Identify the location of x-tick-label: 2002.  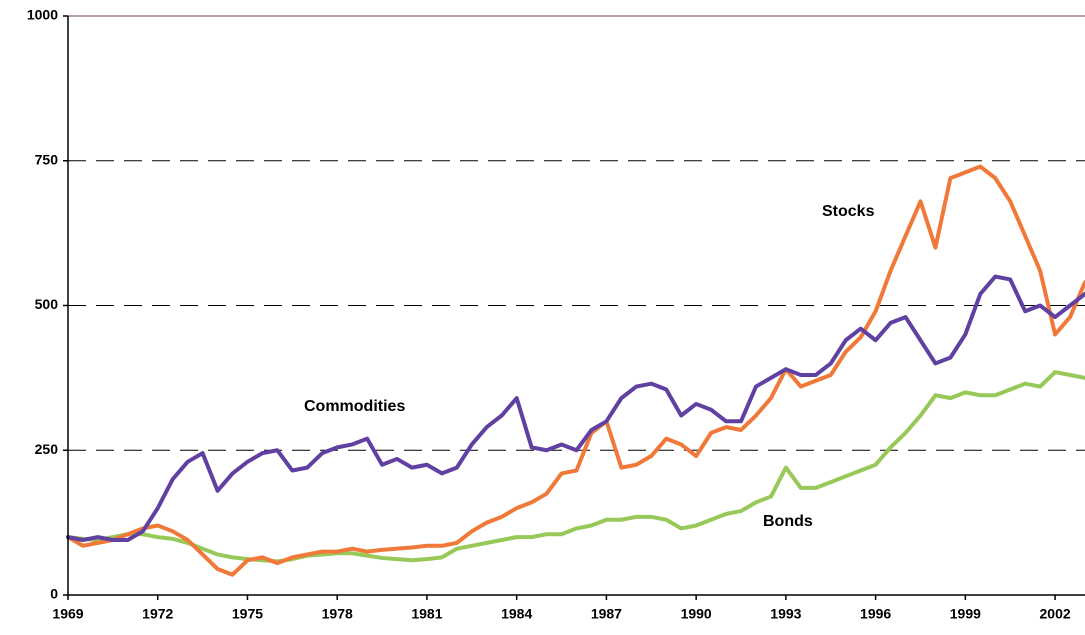
(1055, 614).